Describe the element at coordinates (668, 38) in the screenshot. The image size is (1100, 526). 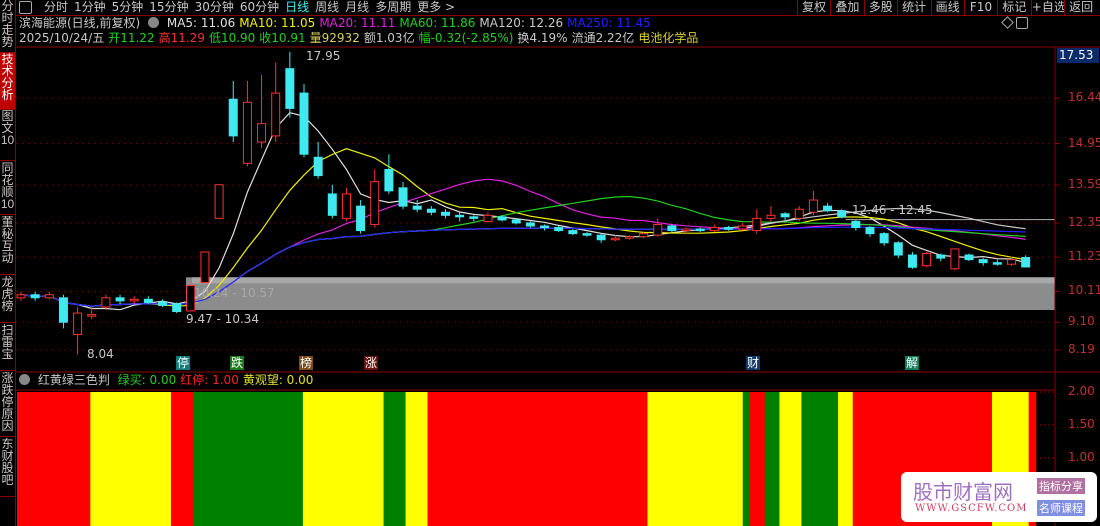
I see `quote-field-10: 电池化学品` at that location.